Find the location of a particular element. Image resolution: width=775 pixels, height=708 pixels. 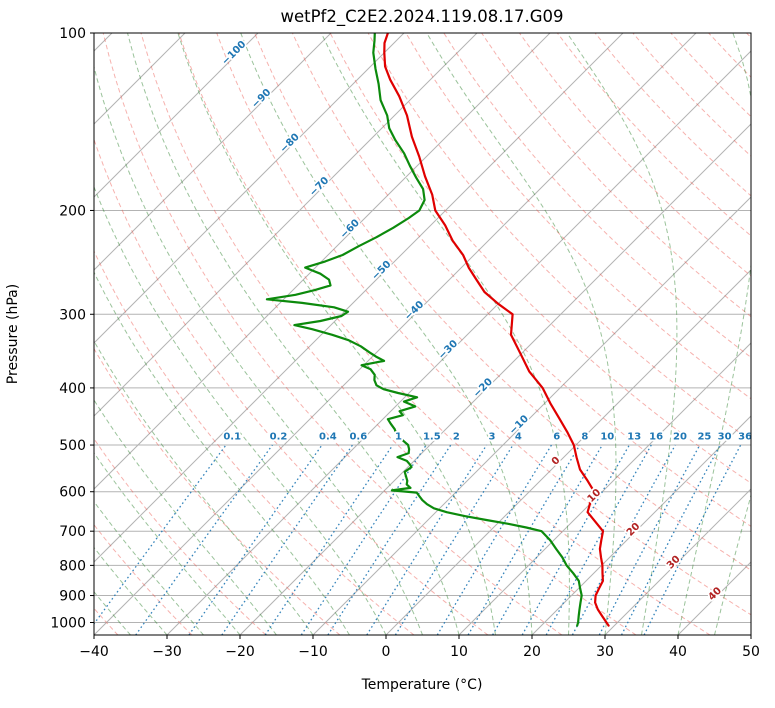

mixing-ratio-label: 1 is located at coordinates (398, 437).